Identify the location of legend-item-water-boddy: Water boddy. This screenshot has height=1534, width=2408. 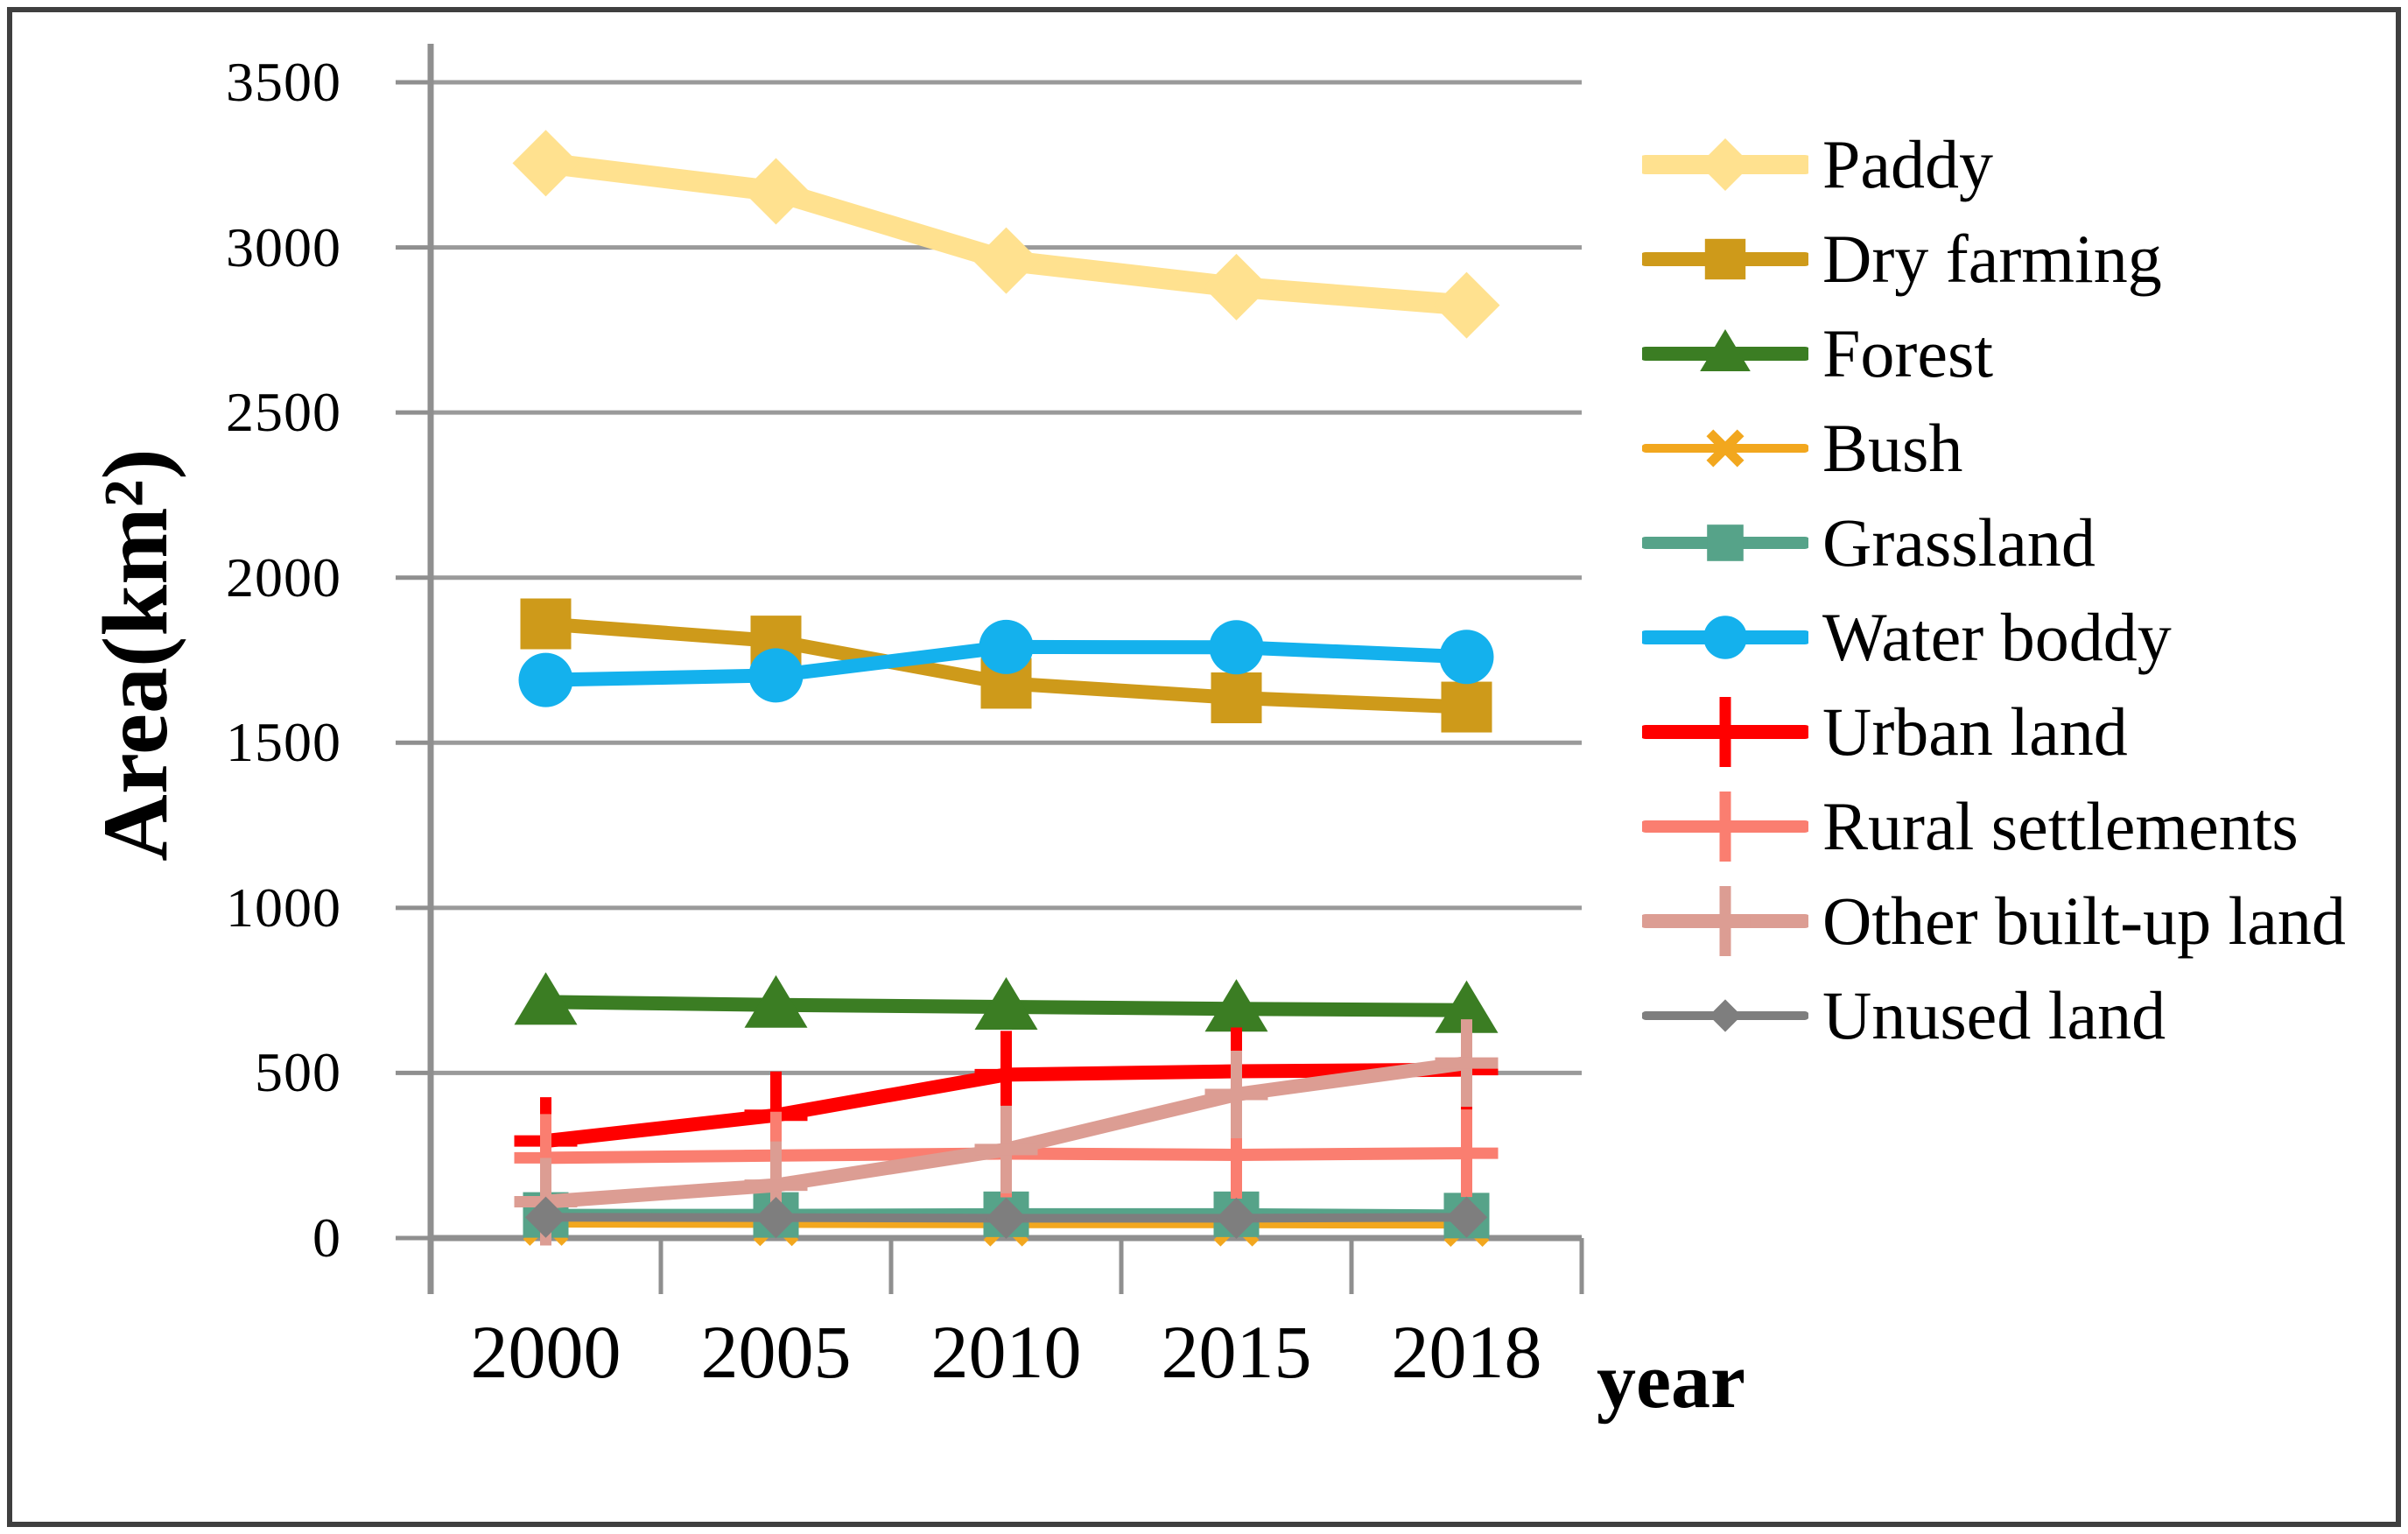
(1907, 637).